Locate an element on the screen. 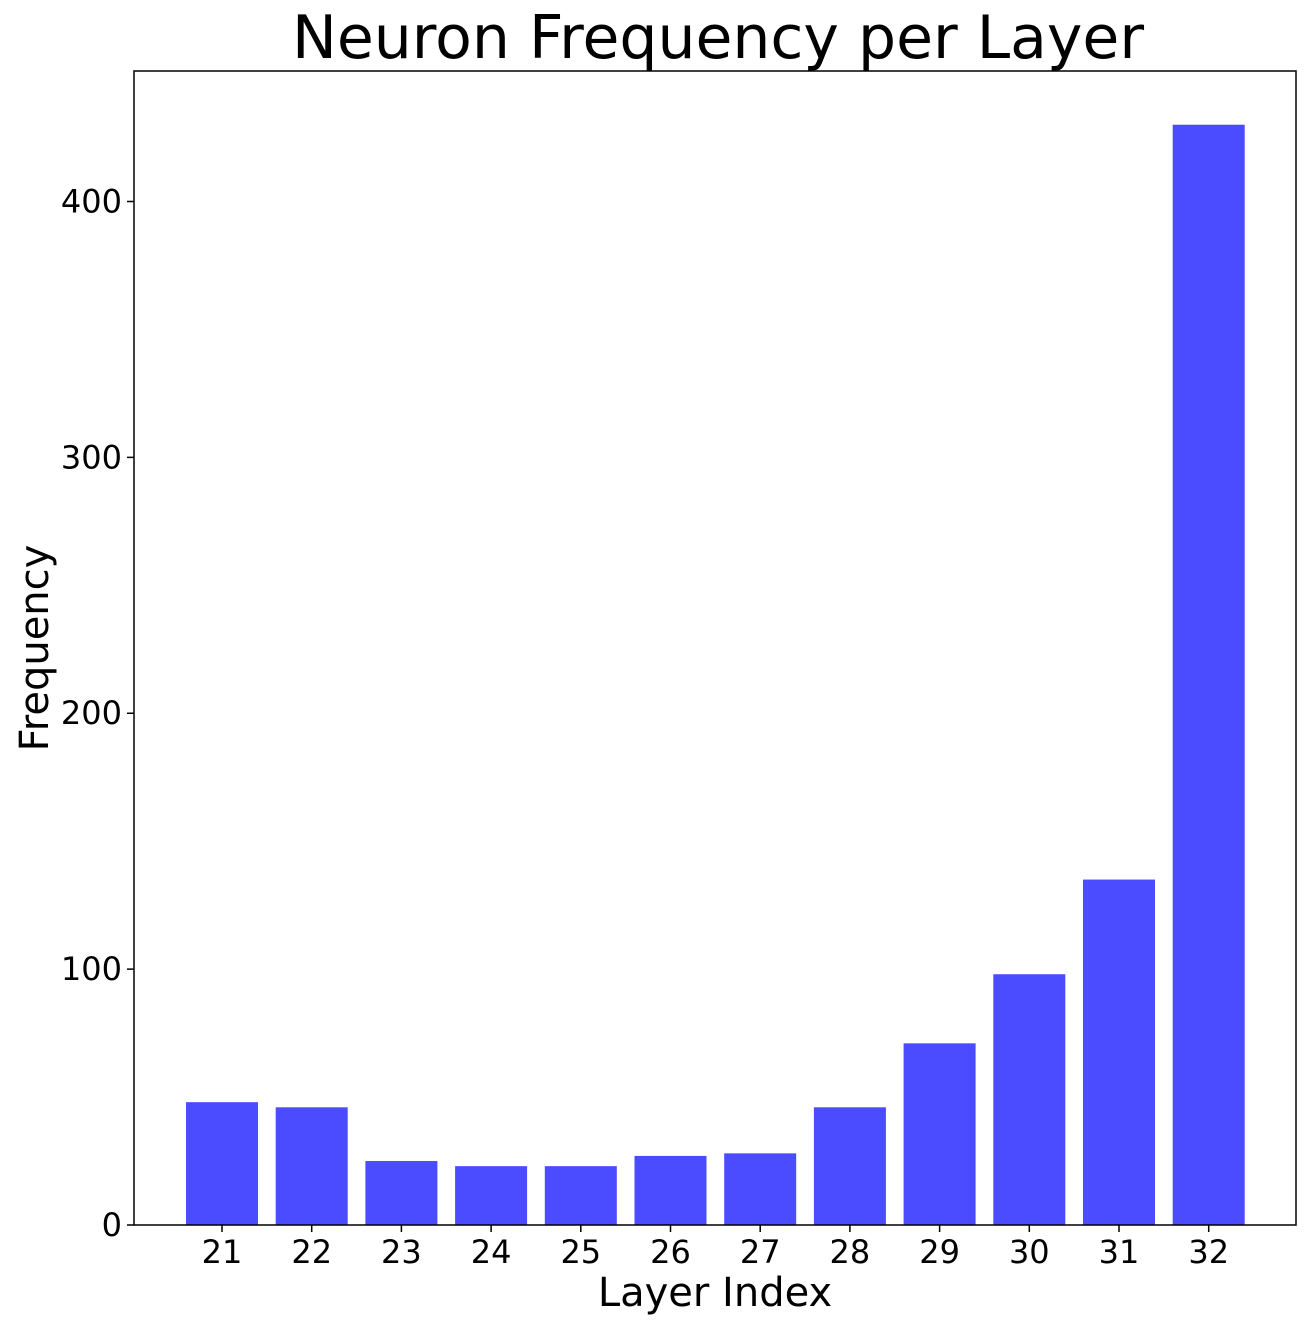 The image size is (1306, 1326). y-tick-label: 100 is located at coordinates (91, 969).